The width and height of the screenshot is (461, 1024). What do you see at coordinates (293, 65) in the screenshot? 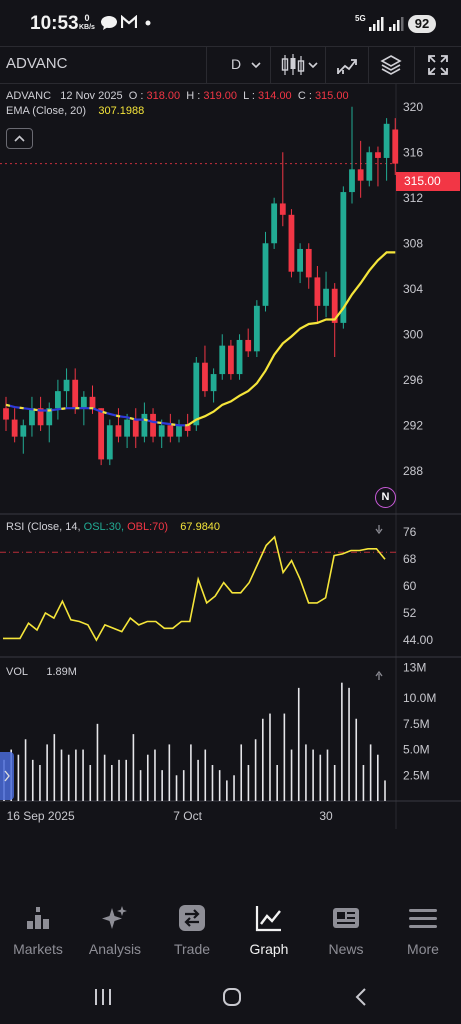
I see `candle-type-icon` at bounding box center [293, 65].